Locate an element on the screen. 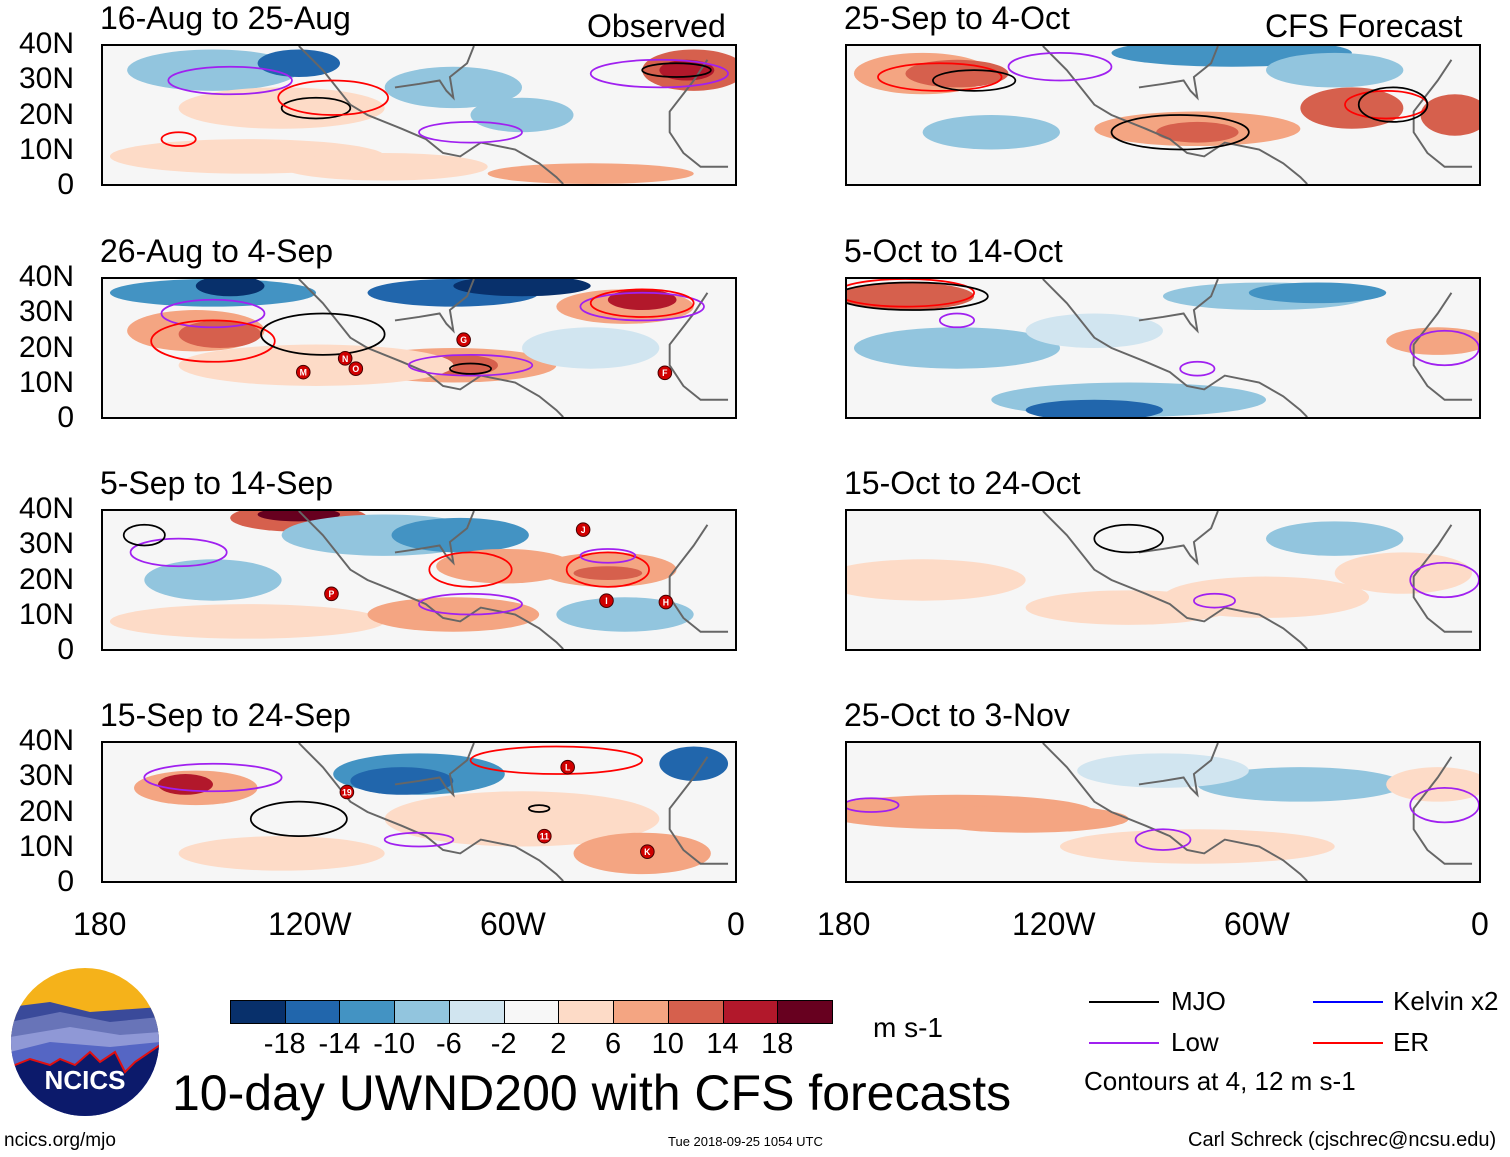 The width and height of the screenshot is (1510, 1157). panel-title: 26-Aug to 4-Sep is located at coordinates (217, 251).